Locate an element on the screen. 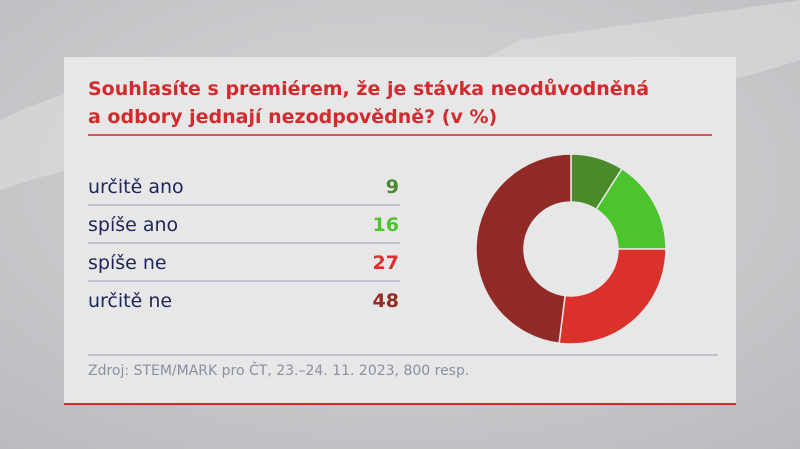  donut is located at coordinates (571, 249).